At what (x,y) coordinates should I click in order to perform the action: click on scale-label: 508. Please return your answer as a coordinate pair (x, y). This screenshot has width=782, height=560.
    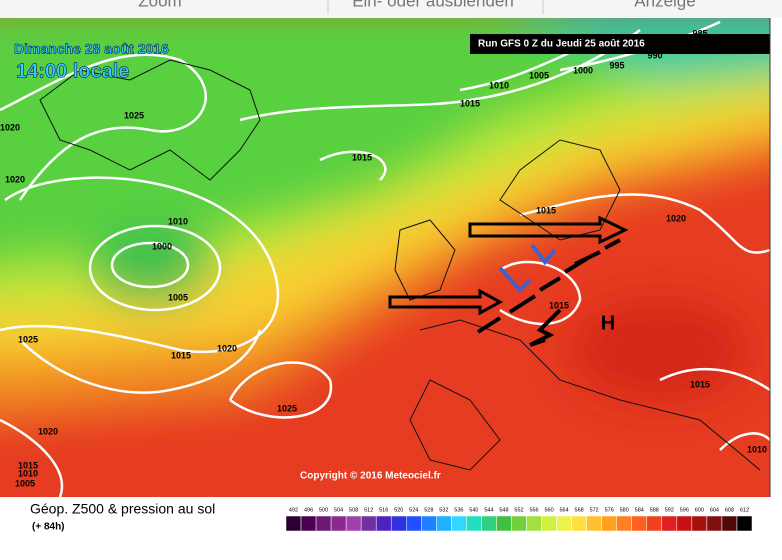
    Looking at the image, I should click on (353, 510).